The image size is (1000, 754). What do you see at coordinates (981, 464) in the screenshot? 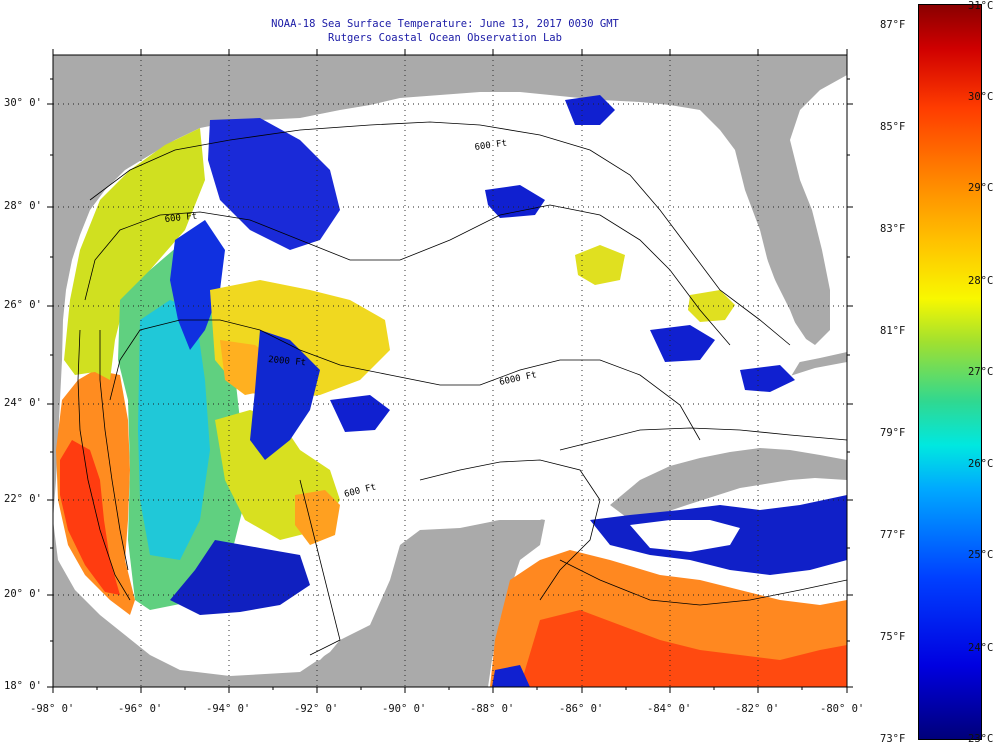
I see `cb-c-26: 26°C` at bounding box center [981, 464].